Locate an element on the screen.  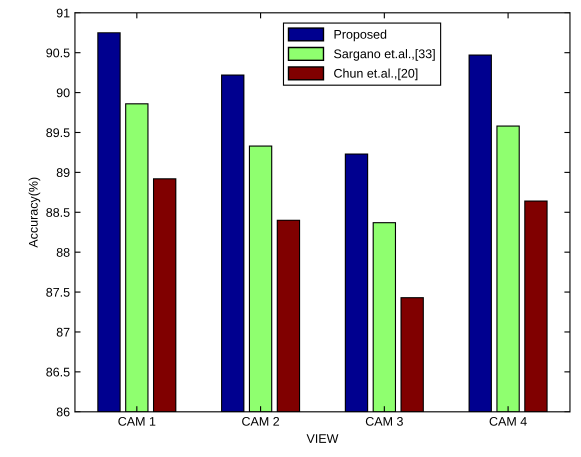
y-tick-label: 86 is located at coordinates (63, 412).